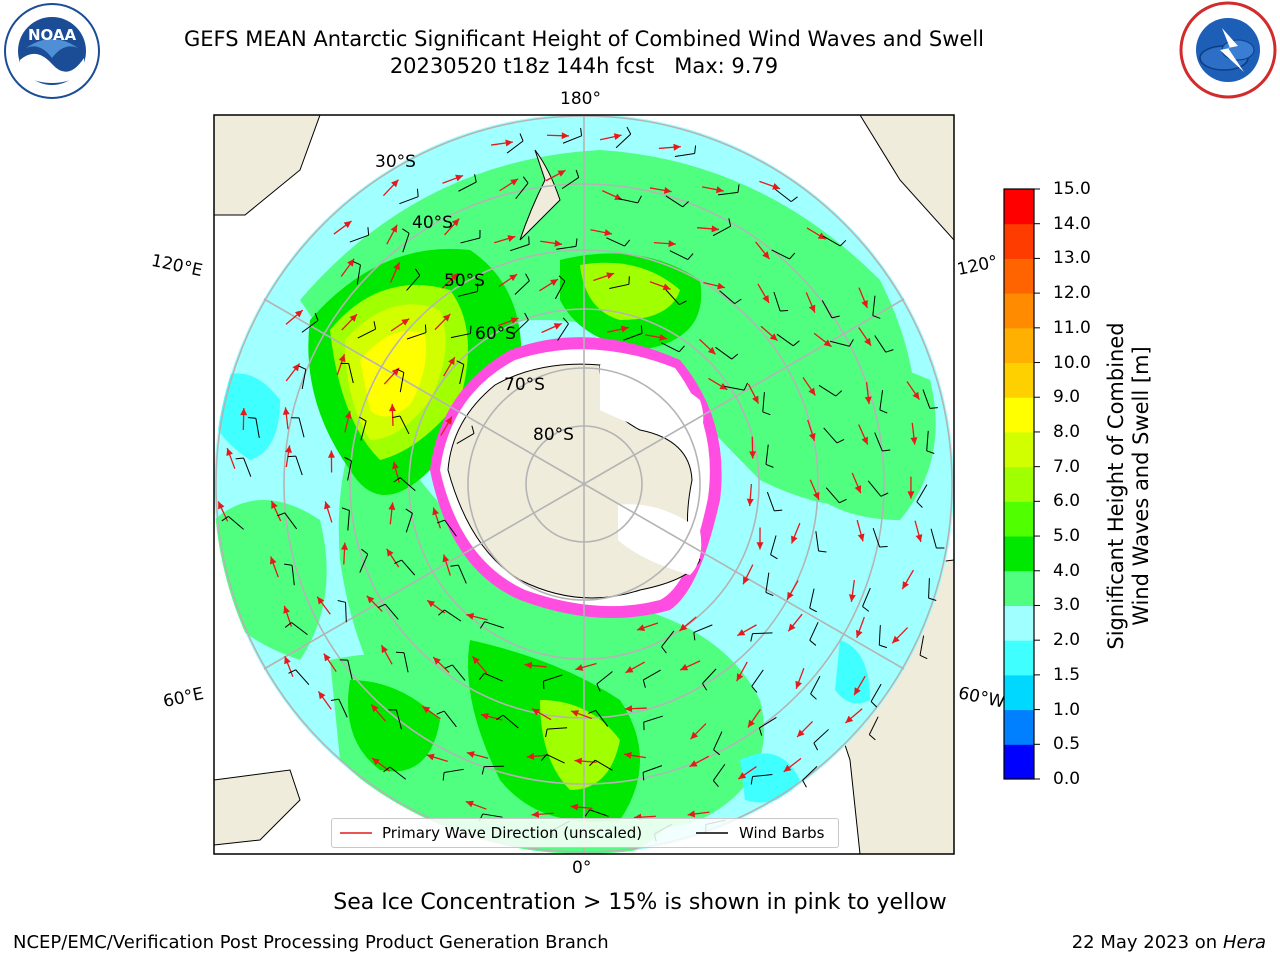  Describe the element at coordinates (524, 385) in the screenshot. I see `lat-label-70s: 70°S` at that location.